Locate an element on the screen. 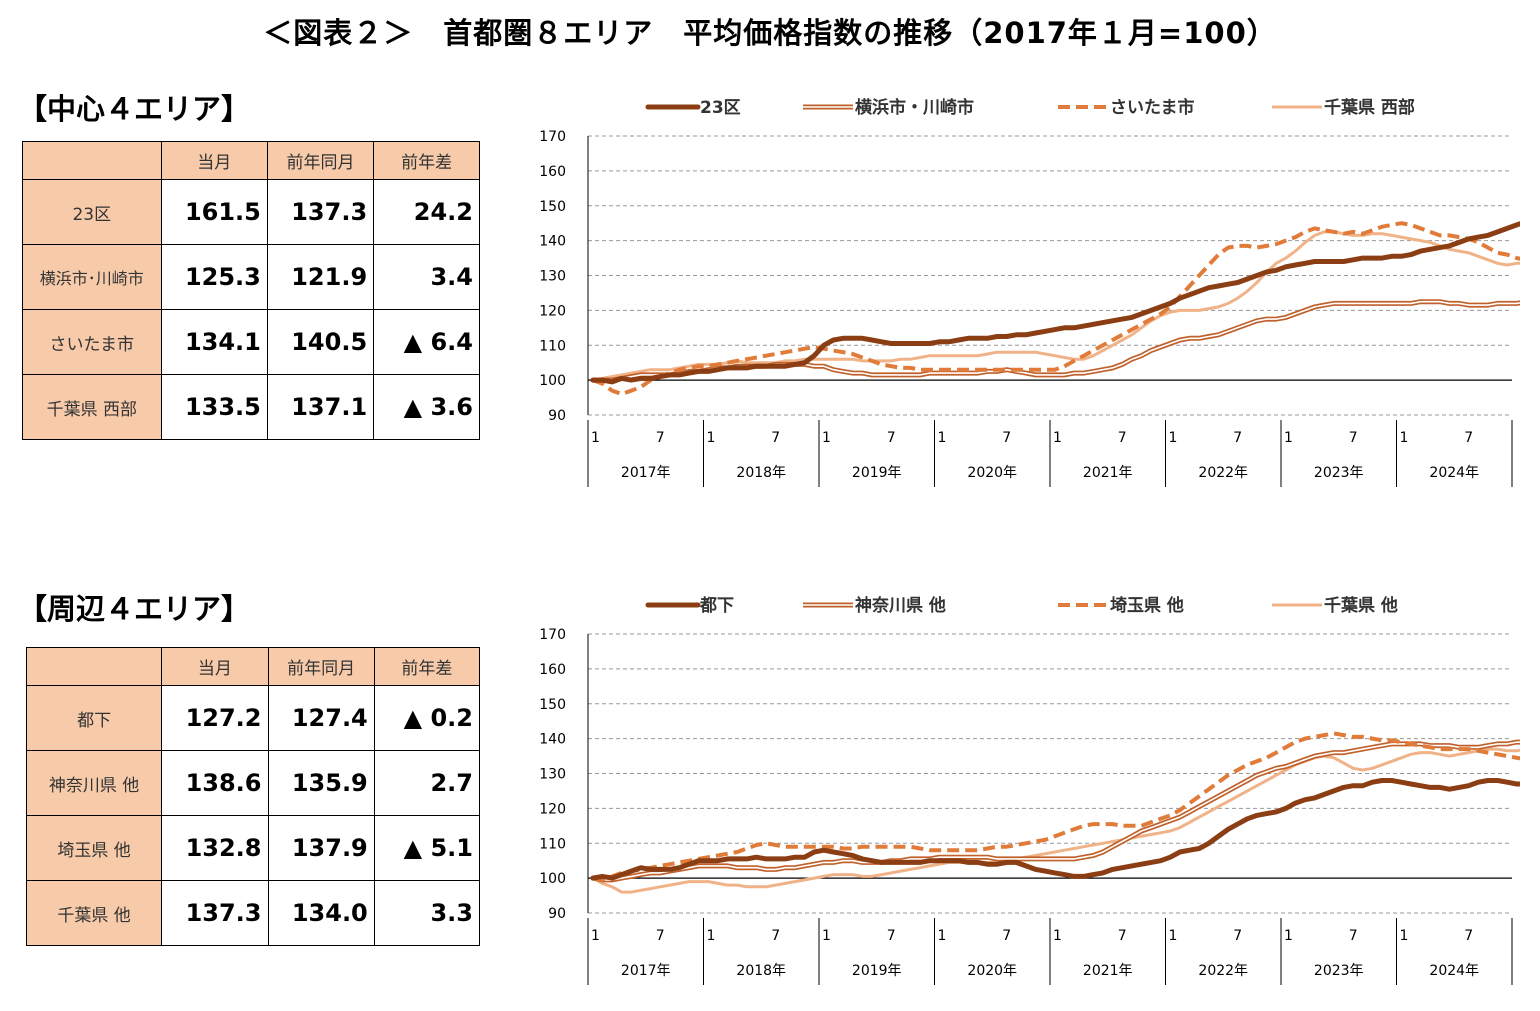  table-row: 都下 127.2 127.4 ▲ 0.2 is located at coordinates (253, 718).